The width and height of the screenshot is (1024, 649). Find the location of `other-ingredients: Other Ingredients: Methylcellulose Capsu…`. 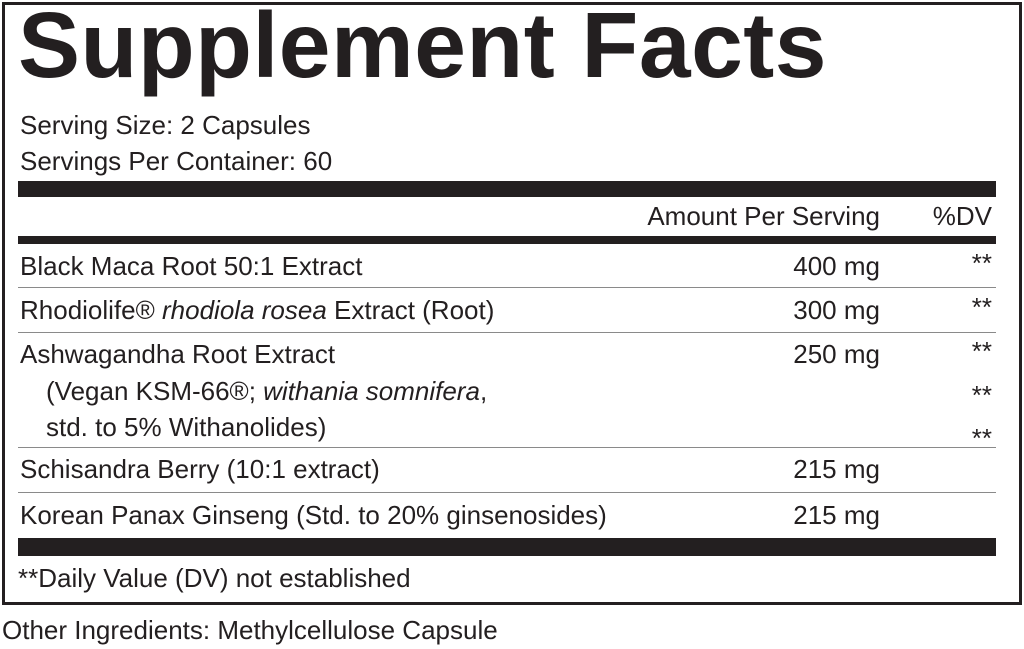

other-ingredients: Other Ingredients: Methylcellulose Capsu… is located at coordinates (250, 630).